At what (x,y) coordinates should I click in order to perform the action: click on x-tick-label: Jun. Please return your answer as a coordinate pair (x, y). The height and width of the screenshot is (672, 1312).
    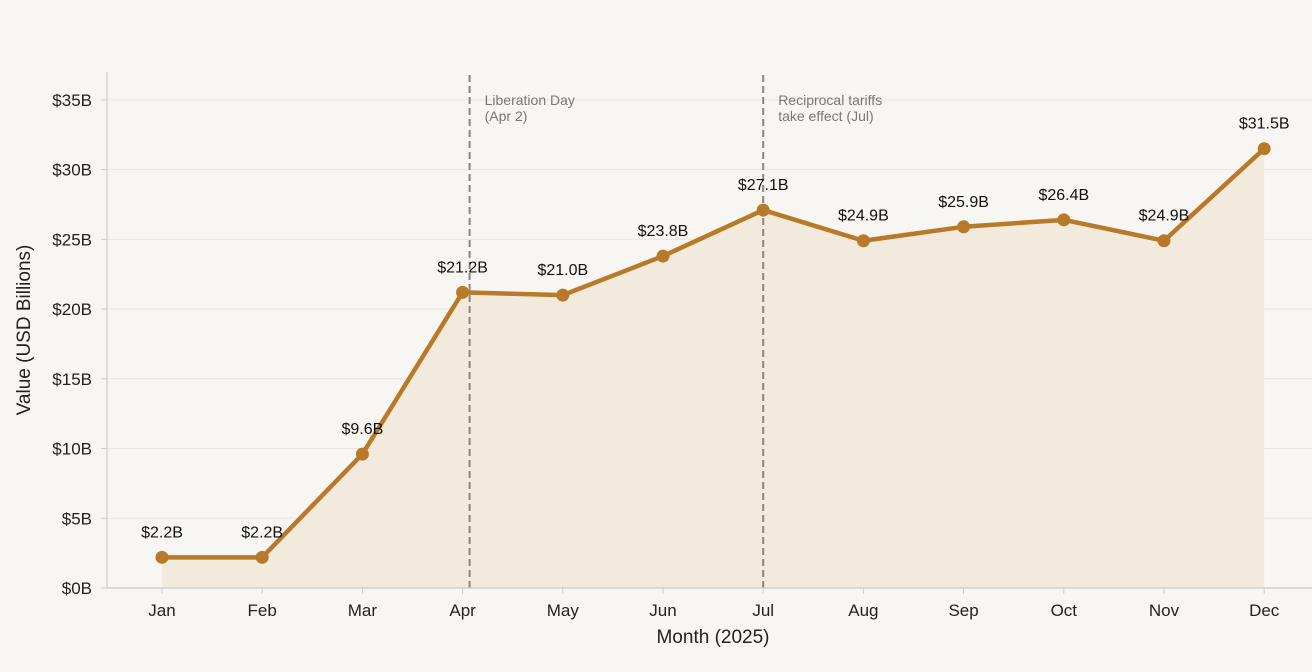
    Looking at the image, I should click on (662, 610).